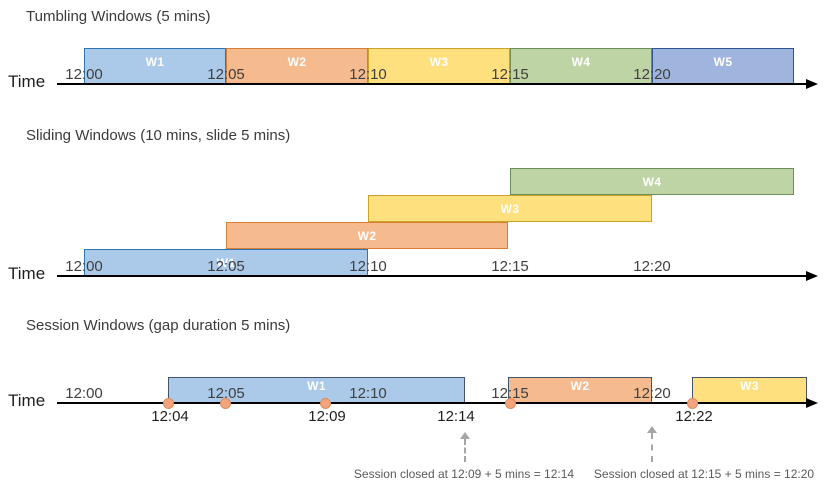 This screenshot has height=498, width=829. What do you see at coordinates (510, 393) in the screenshot?
I see `session-tick-label: 12:15` at bounding box center [510, 393].